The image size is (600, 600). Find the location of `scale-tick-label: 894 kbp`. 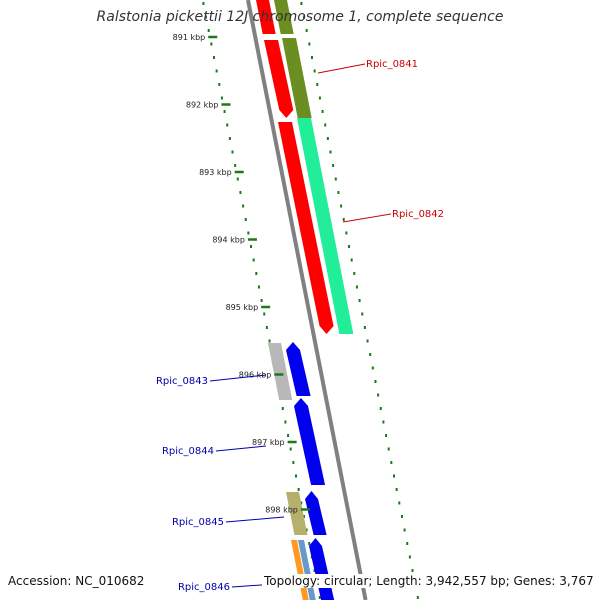

scale-tick-label: 894 kbp is located at coordinates (228, 240).